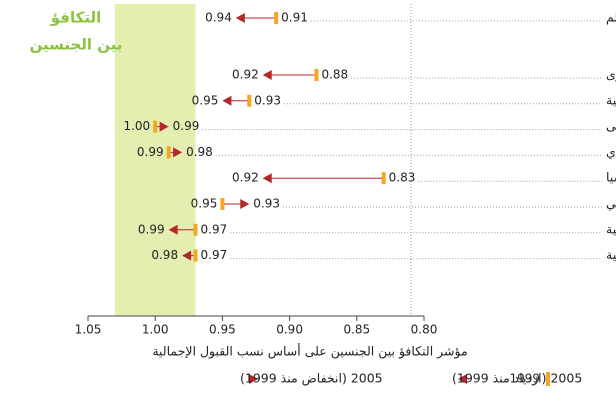 The height and width of the screenshot is (416, 616). What do you see at coordinates (611, 228) in the screenshot?
I see `category-label: أمريكا الشمالية وأوروبا الغربية` at bounding box center [611, 228].